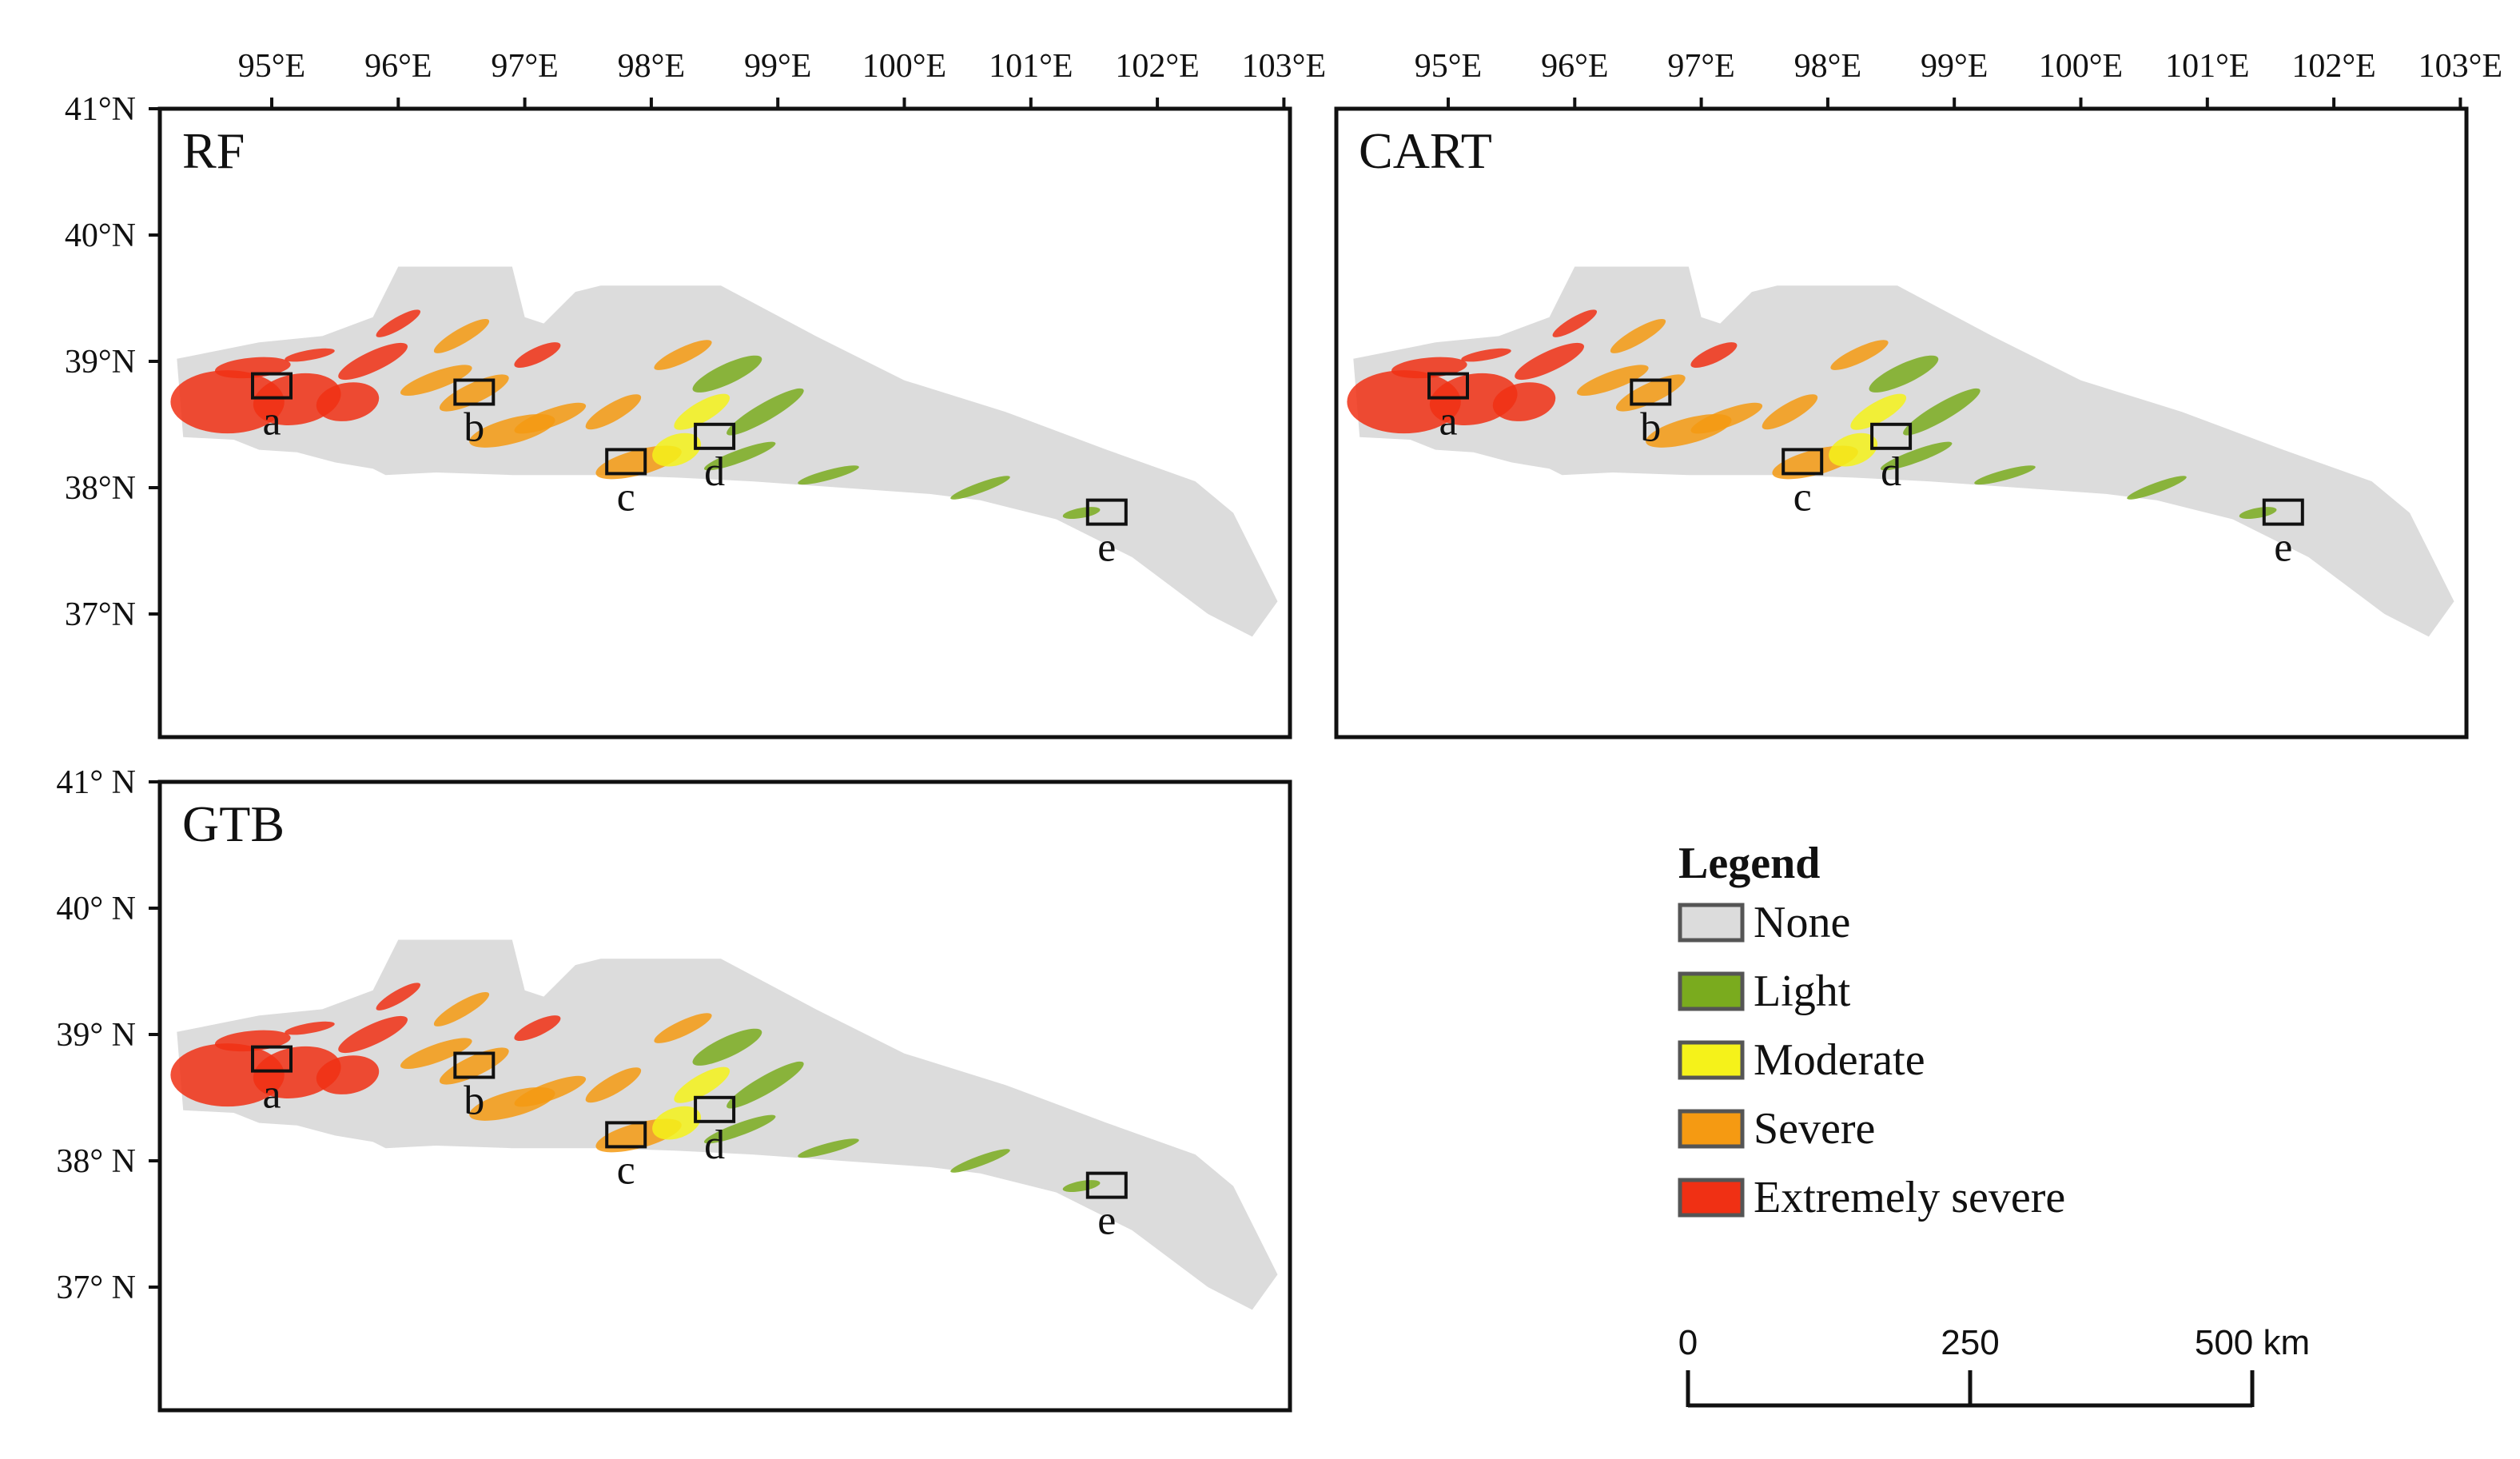  Describe the element at coordinates (2207, 66) in the screenshot. I see `lon-tick-label: 101°E` at that location.